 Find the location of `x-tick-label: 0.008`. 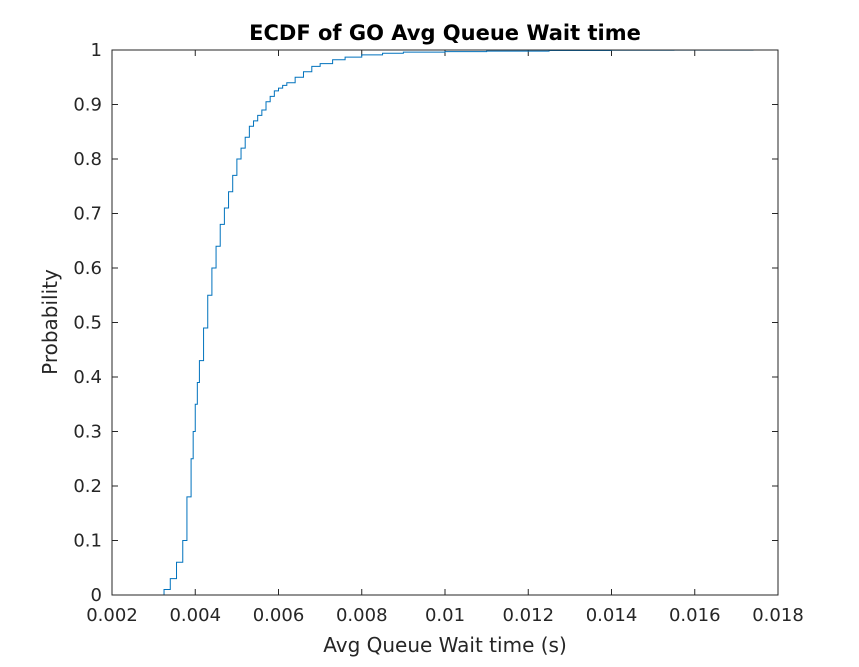

x-tick-label: 0.008 is located at coordinates (362, 615).